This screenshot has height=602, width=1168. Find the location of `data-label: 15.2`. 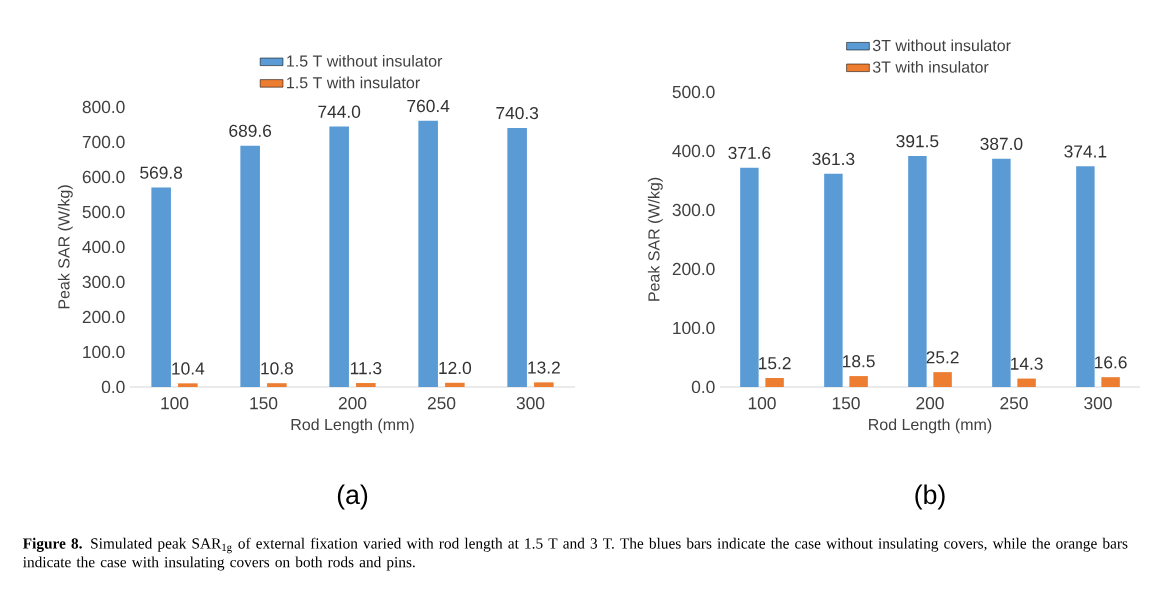

data-label: 15.2 is located at coordinates (775, 363).